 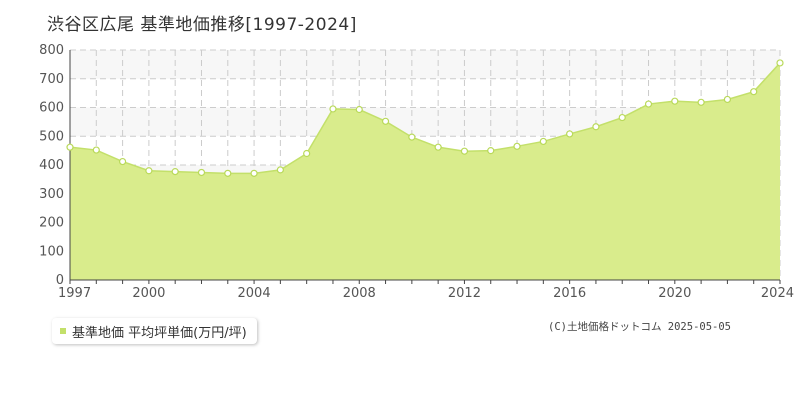 I want to click on y-tick-label: 500, so click(x=51, y=136).